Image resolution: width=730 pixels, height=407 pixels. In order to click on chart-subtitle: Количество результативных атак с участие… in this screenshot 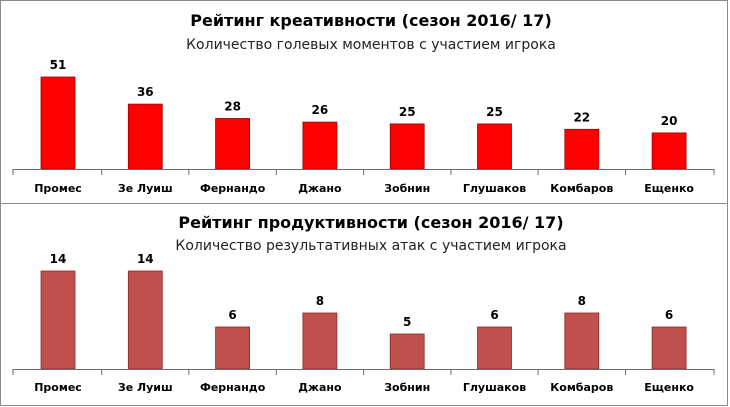, I will do `click(370, 246)`.